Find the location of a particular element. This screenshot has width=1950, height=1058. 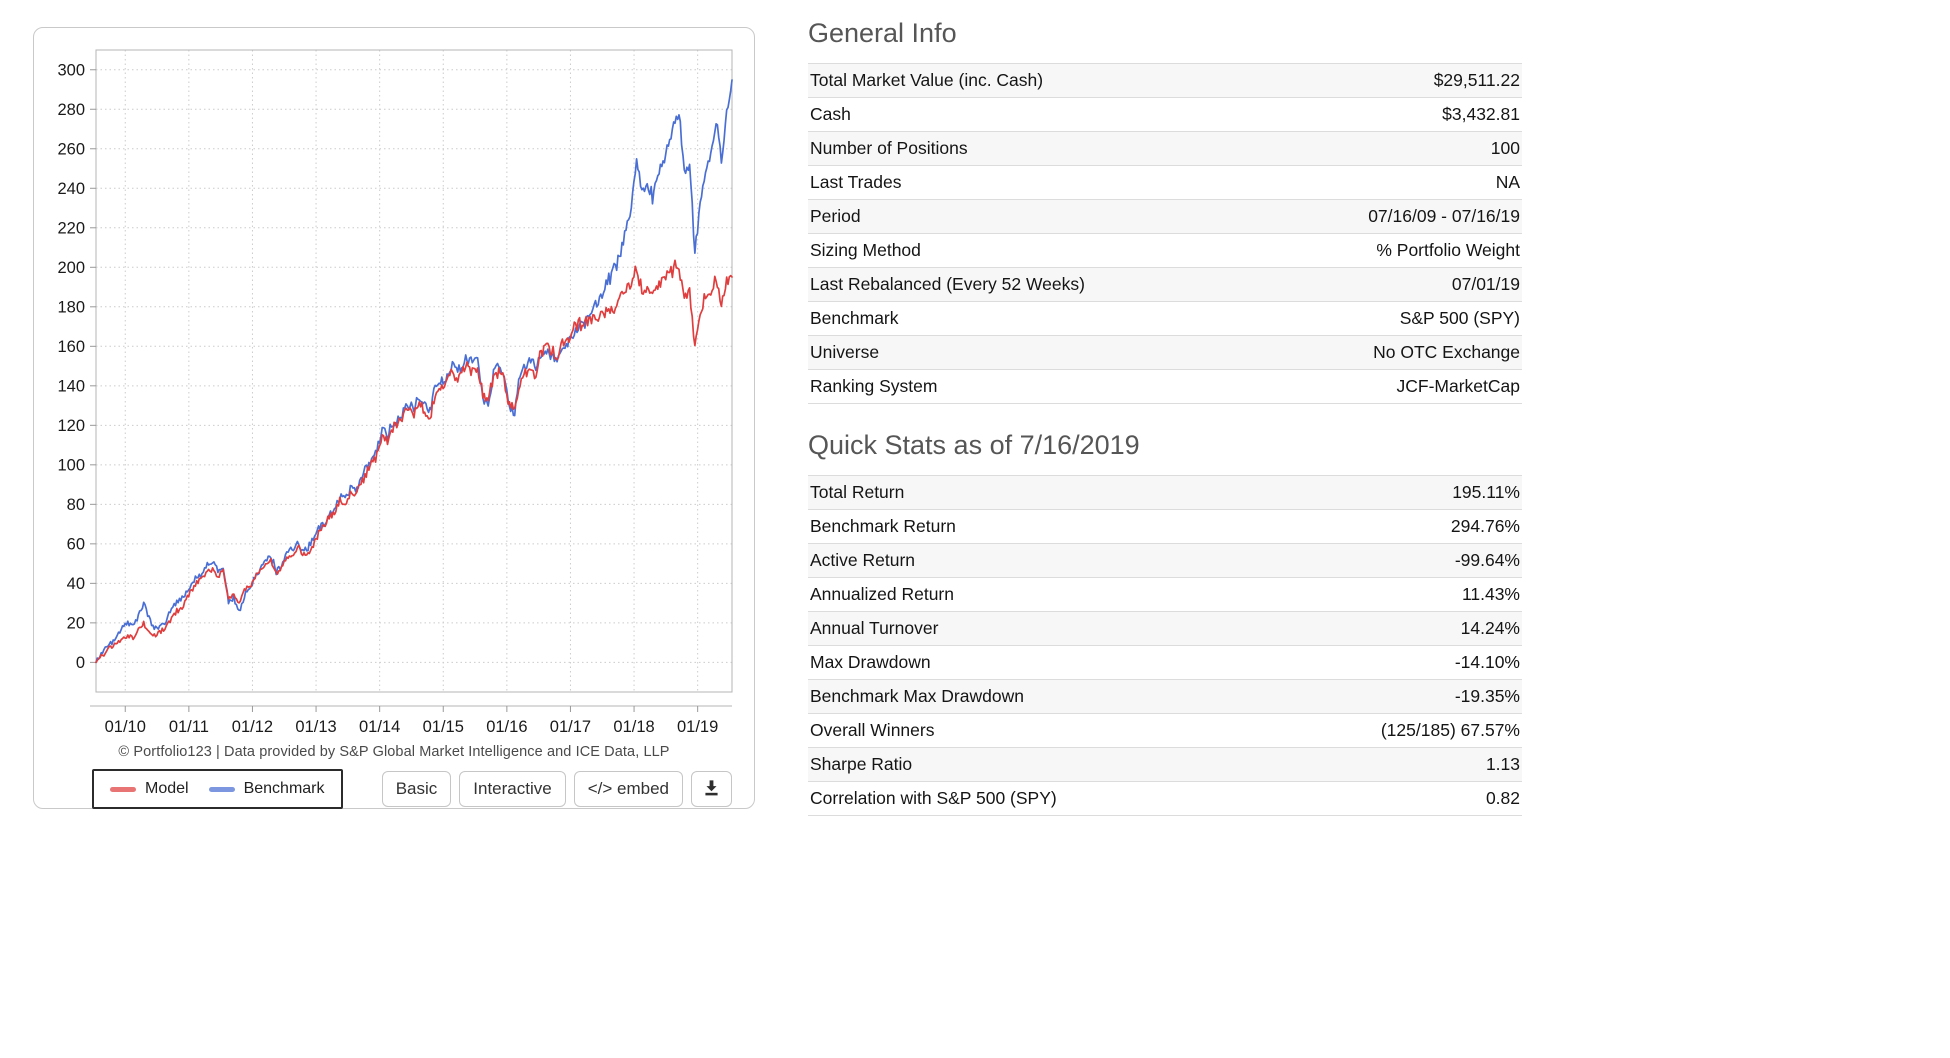

table-row: Annual Turnover 14.24% is located at coordinates (1165, 629).